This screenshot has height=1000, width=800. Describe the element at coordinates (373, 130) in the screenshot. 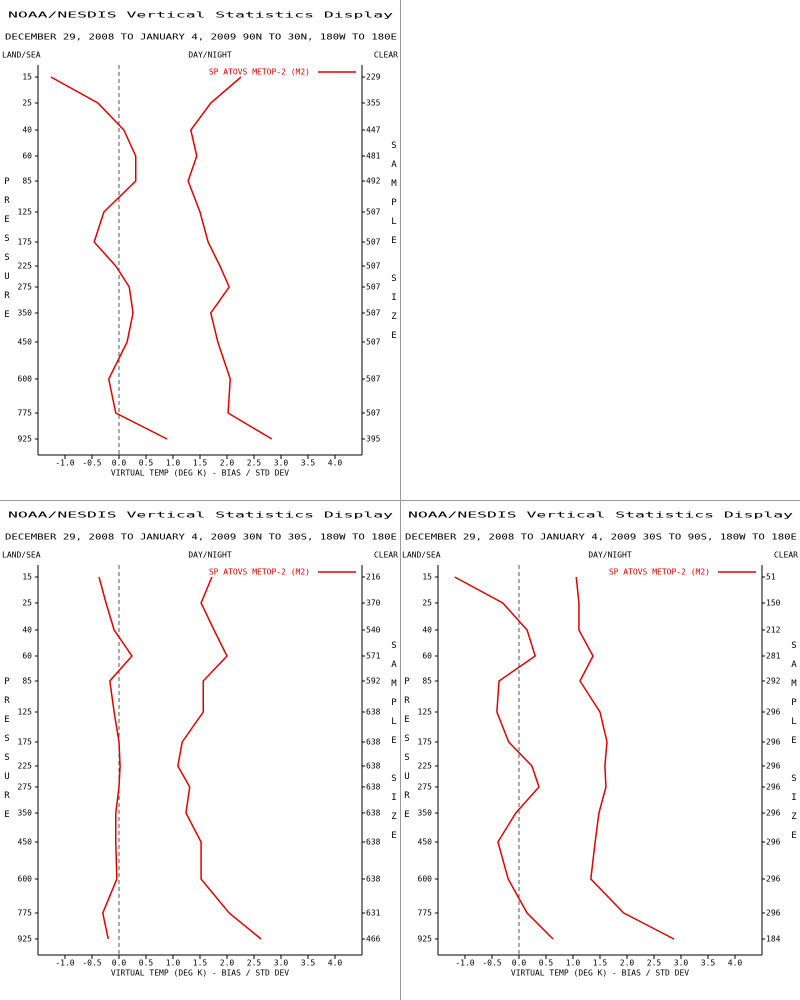

I see `sample-size-label: 447` at that location.